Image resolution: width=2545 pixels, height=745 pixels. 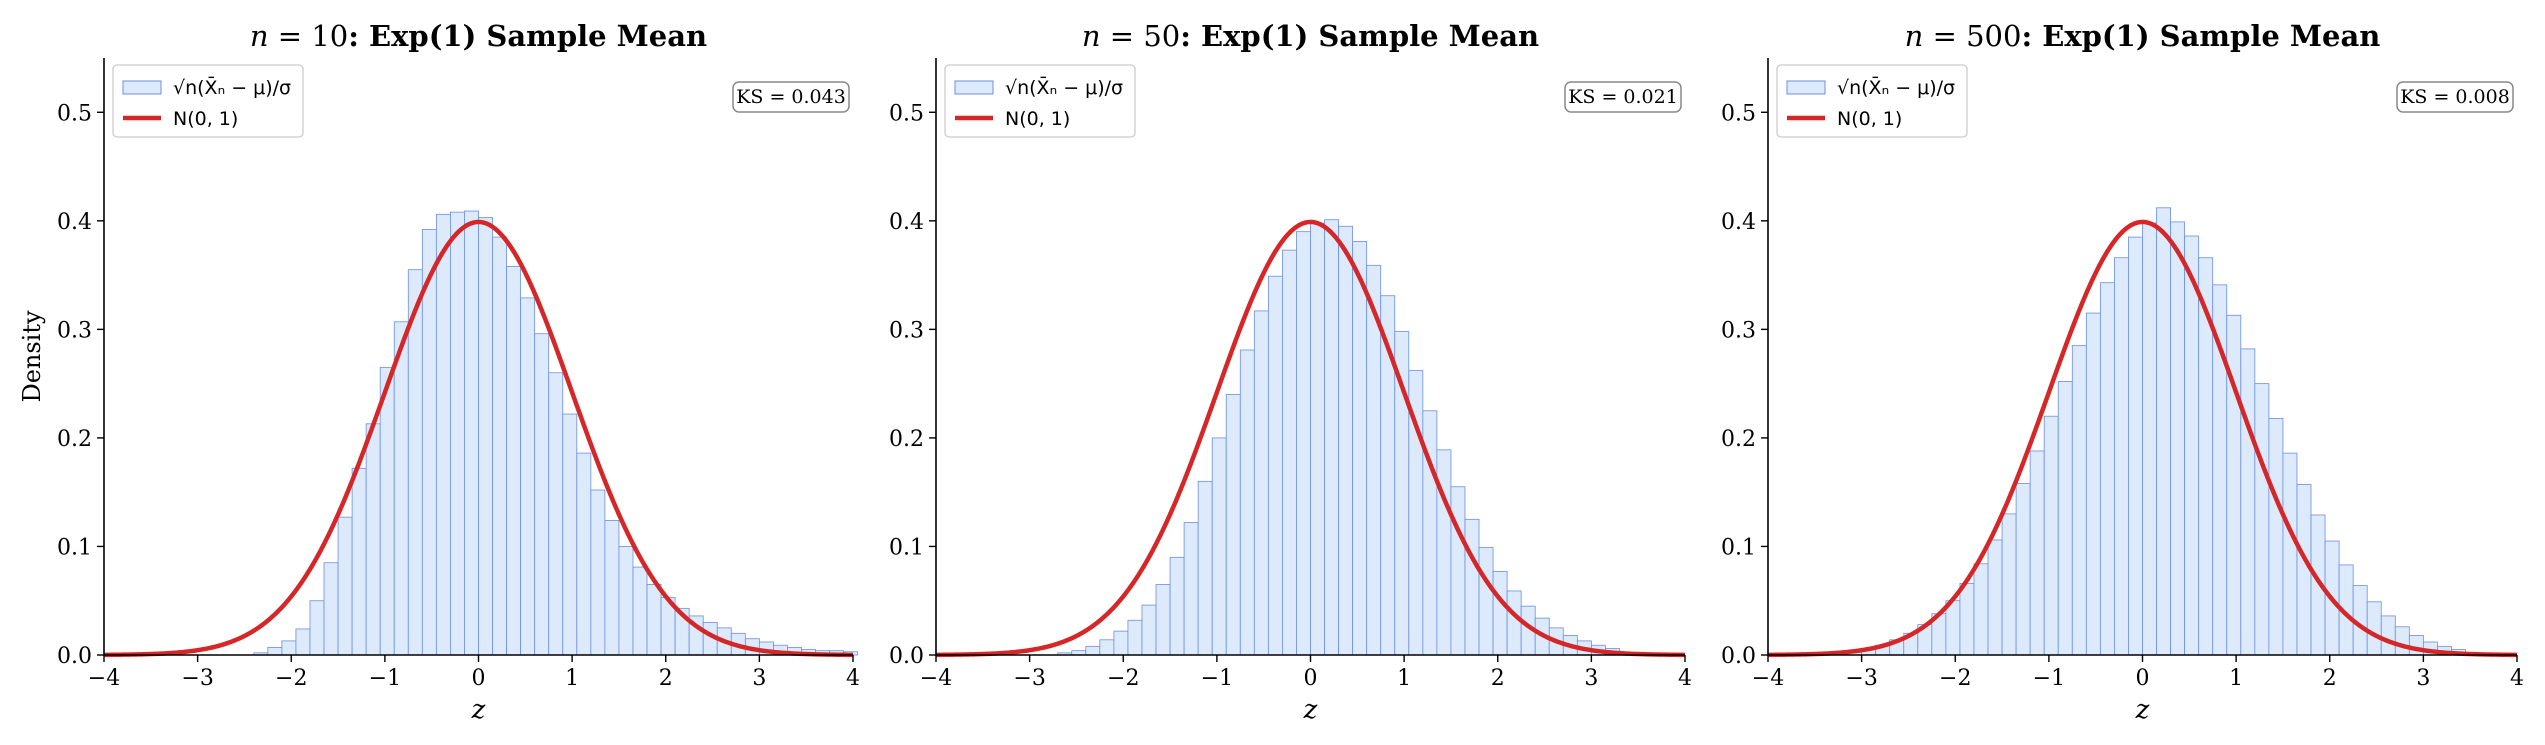 I want to click on ks-value-text: KS = 0.008, so click(x=2455, y=97).